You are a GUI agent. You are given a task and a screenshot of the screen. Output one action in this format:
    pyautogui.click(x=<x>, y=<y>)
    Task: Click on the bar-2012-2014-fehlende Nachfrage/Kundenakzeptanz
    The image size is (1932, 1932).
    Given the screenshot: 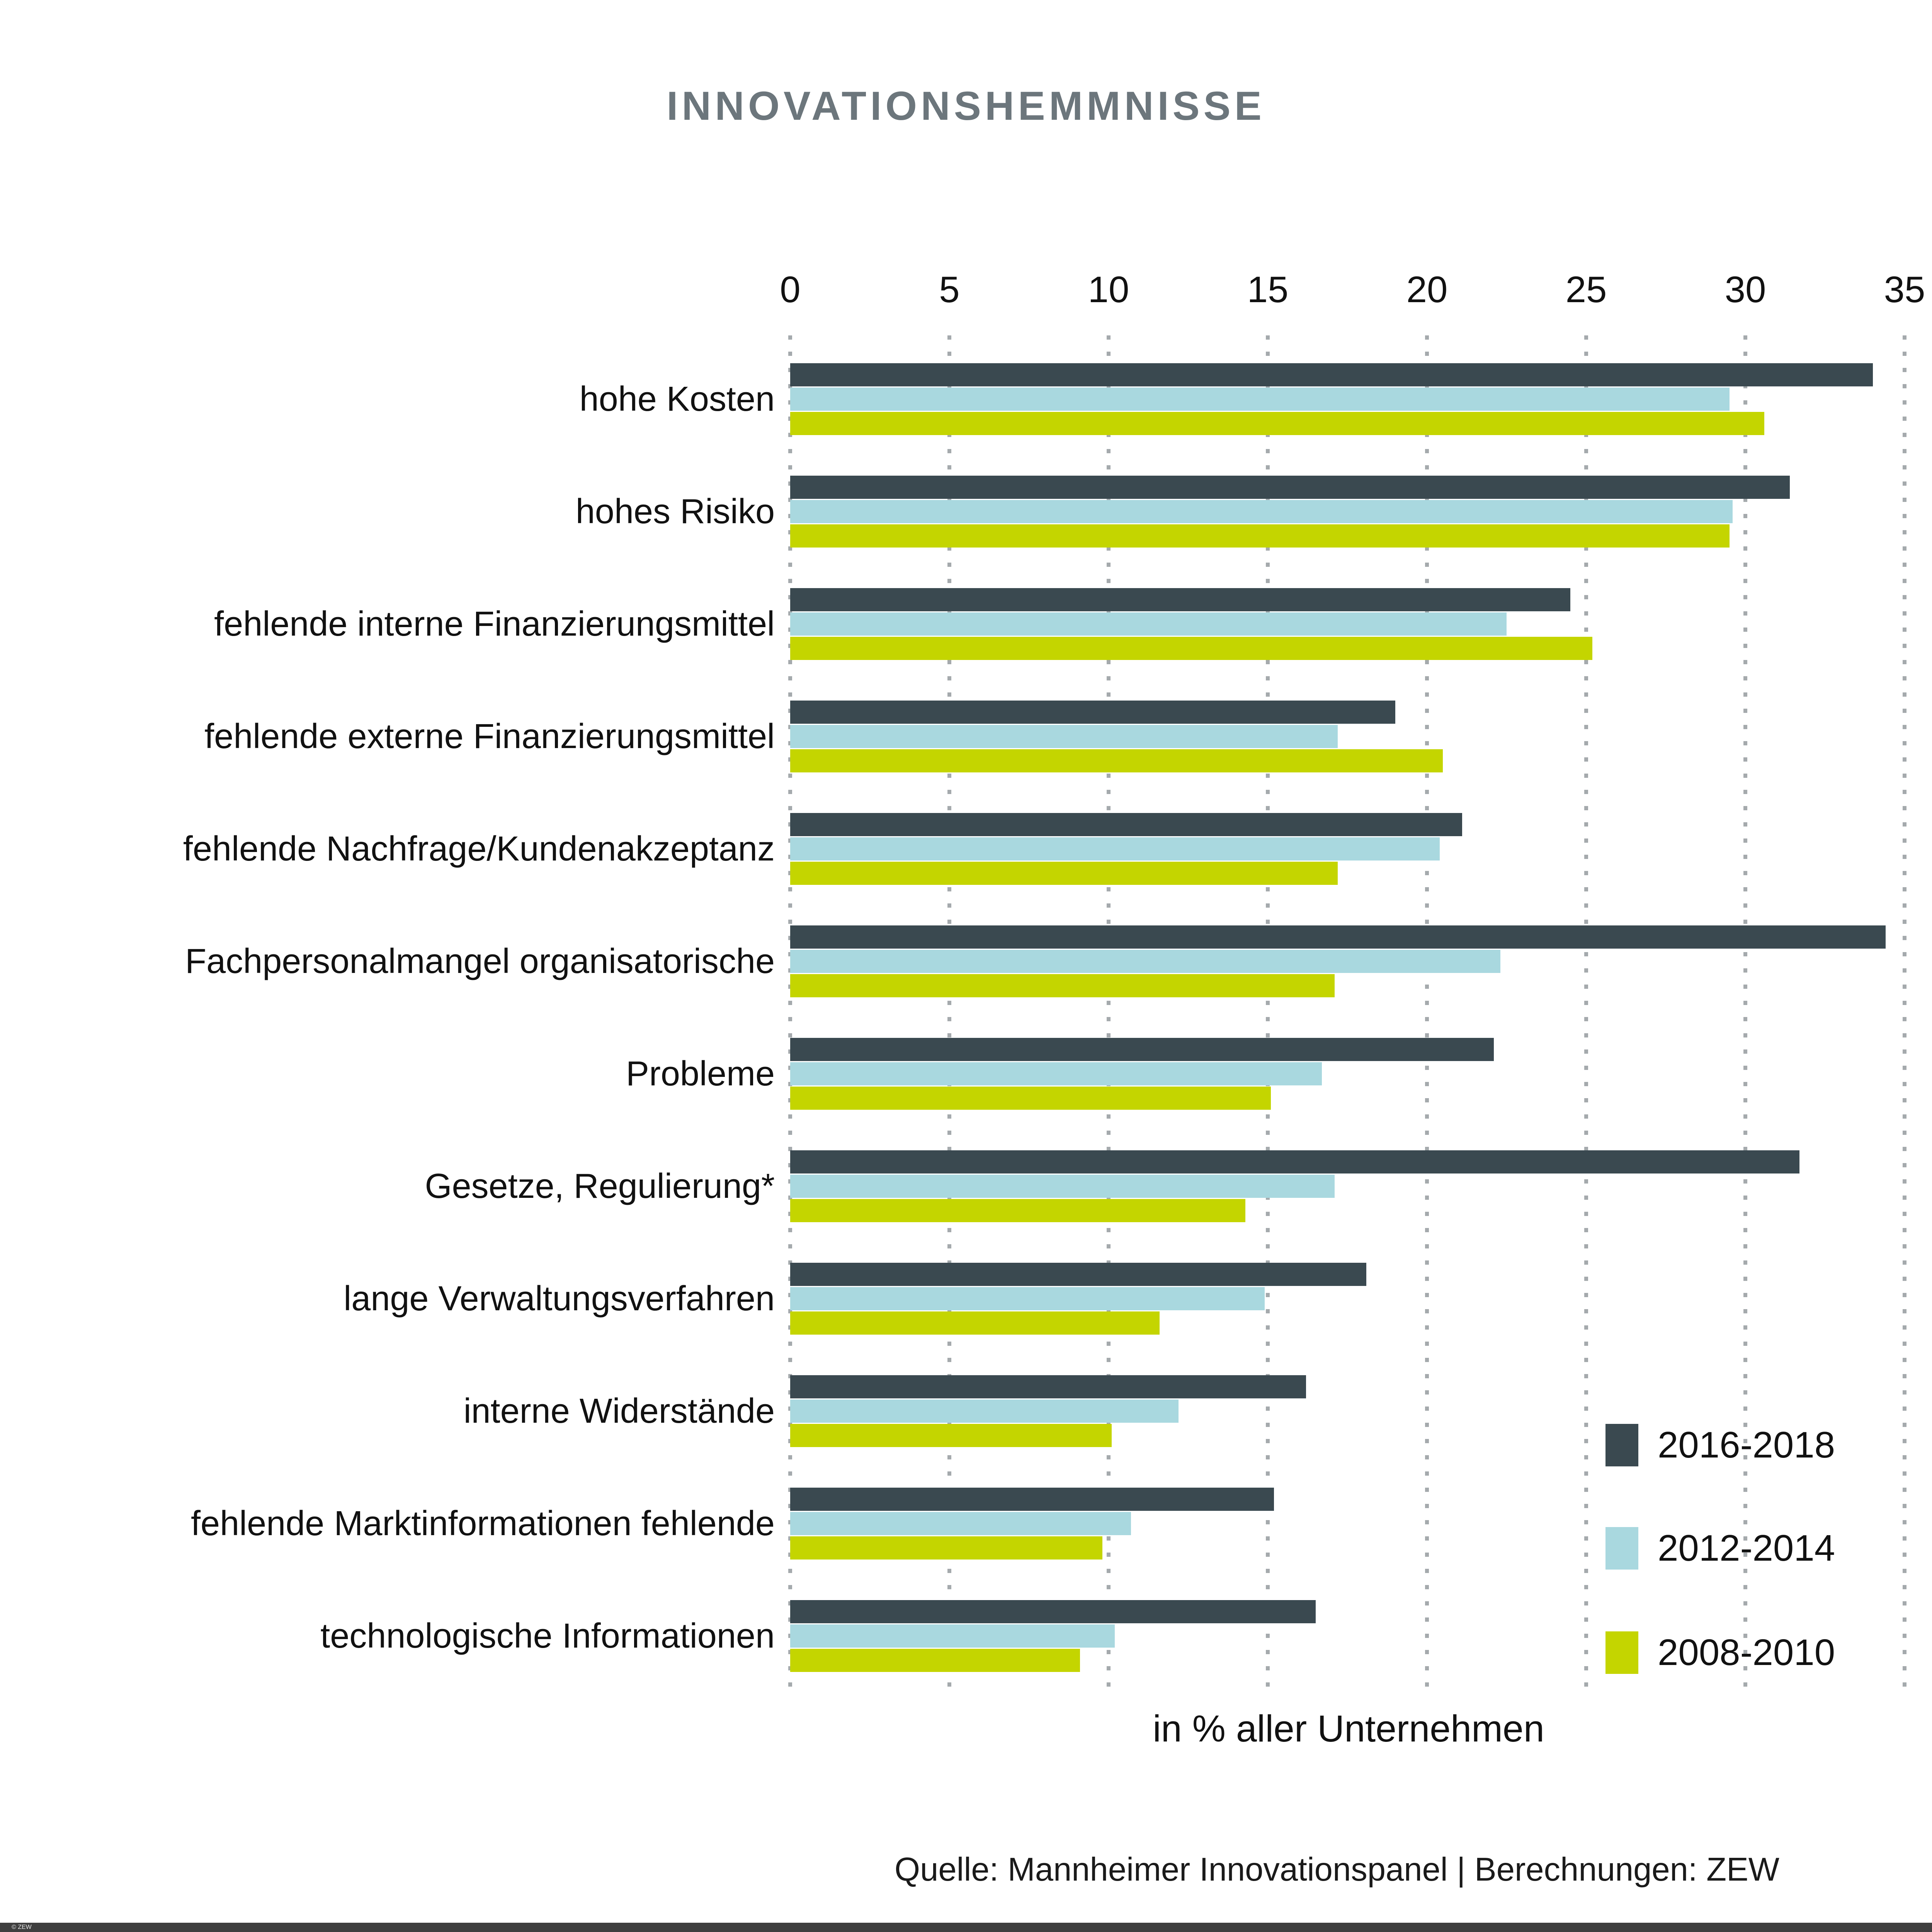 What is the action you would take?
    pyautogui.click(x=1115, y=849)
    